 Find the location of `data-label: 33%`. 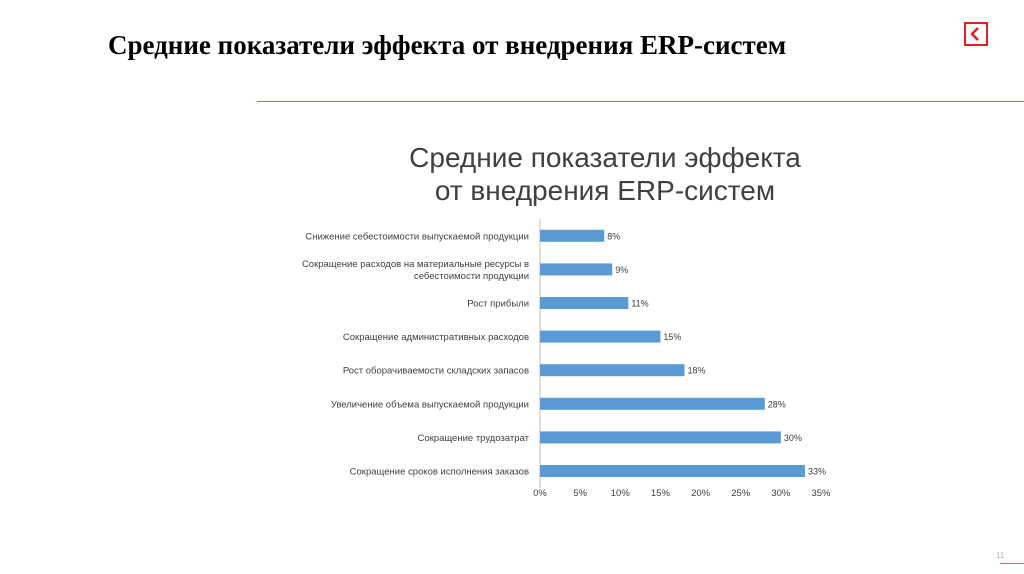

data-label: 33% is located at coordinates (817, 472).